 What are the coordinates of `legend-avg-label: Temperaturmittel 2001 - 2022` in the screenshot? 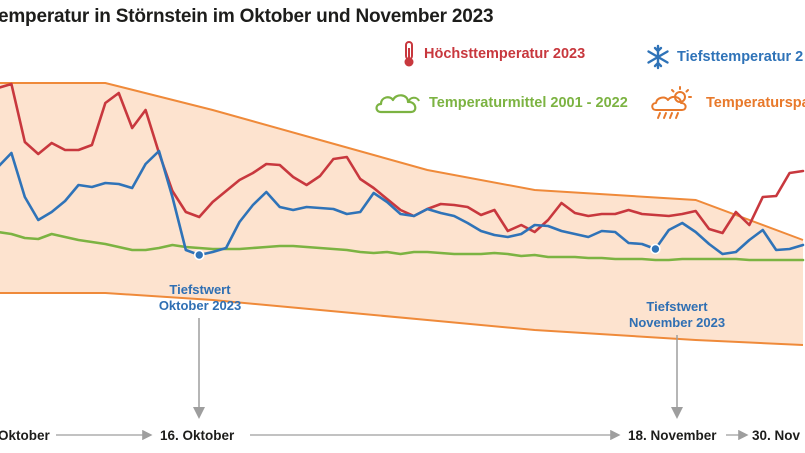 It's located at (528, 103).